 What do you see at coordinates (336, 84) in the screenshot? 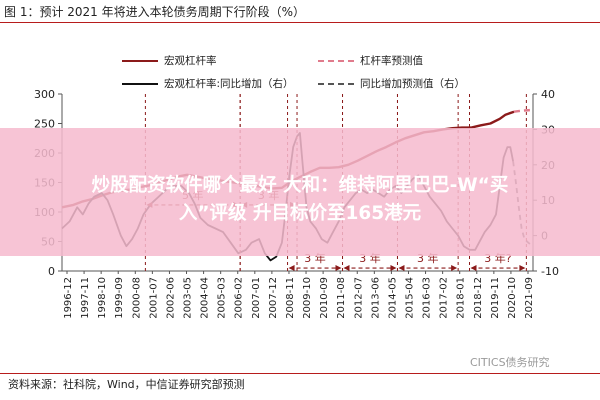
I see `legend-swatch-yoy-forecast` at bounding box center [336, 84].